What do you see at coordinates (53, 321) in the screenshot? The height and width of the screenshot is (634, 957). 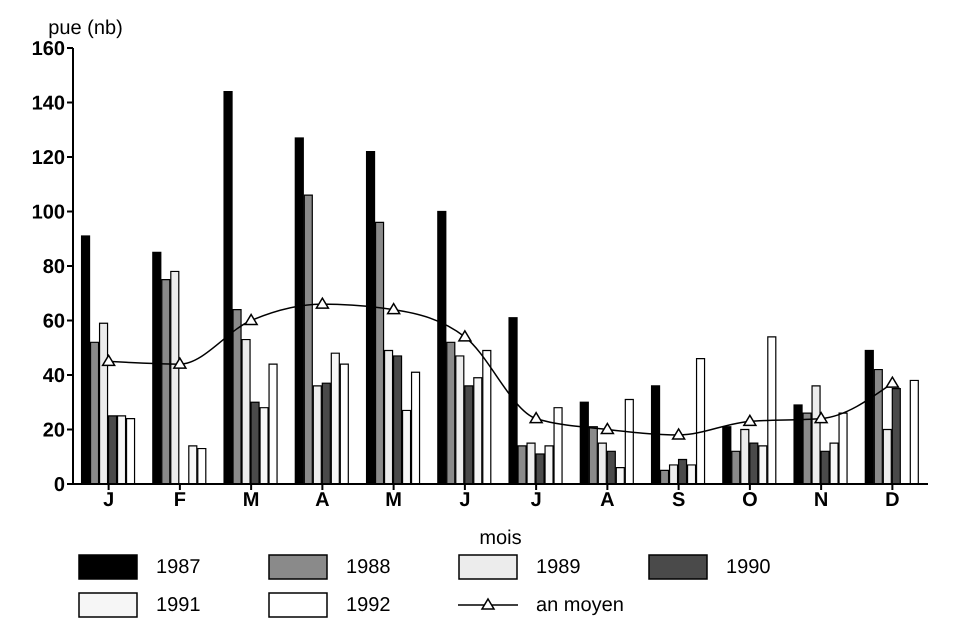 I see `y-tick-label: 60` at bounding box center [53, 321].